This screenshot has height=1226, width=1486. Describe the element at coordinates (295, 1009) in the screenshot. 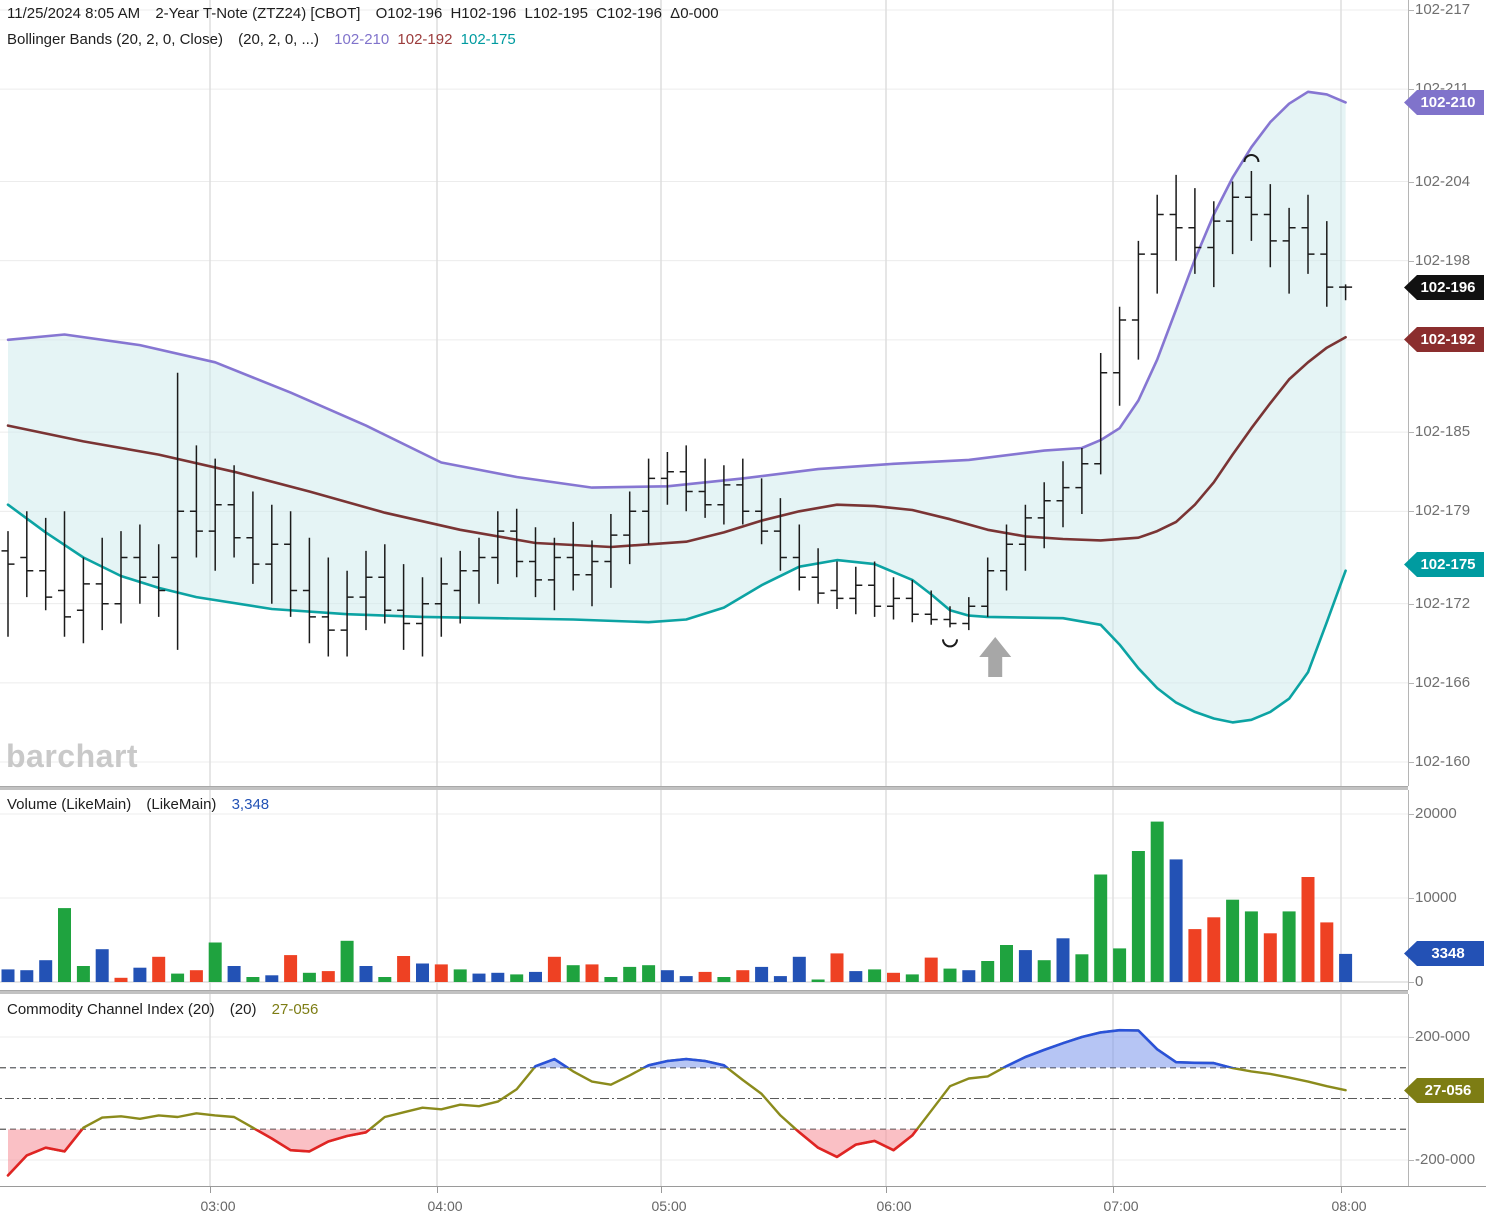

I see `cci-value: 27-056` at that location.